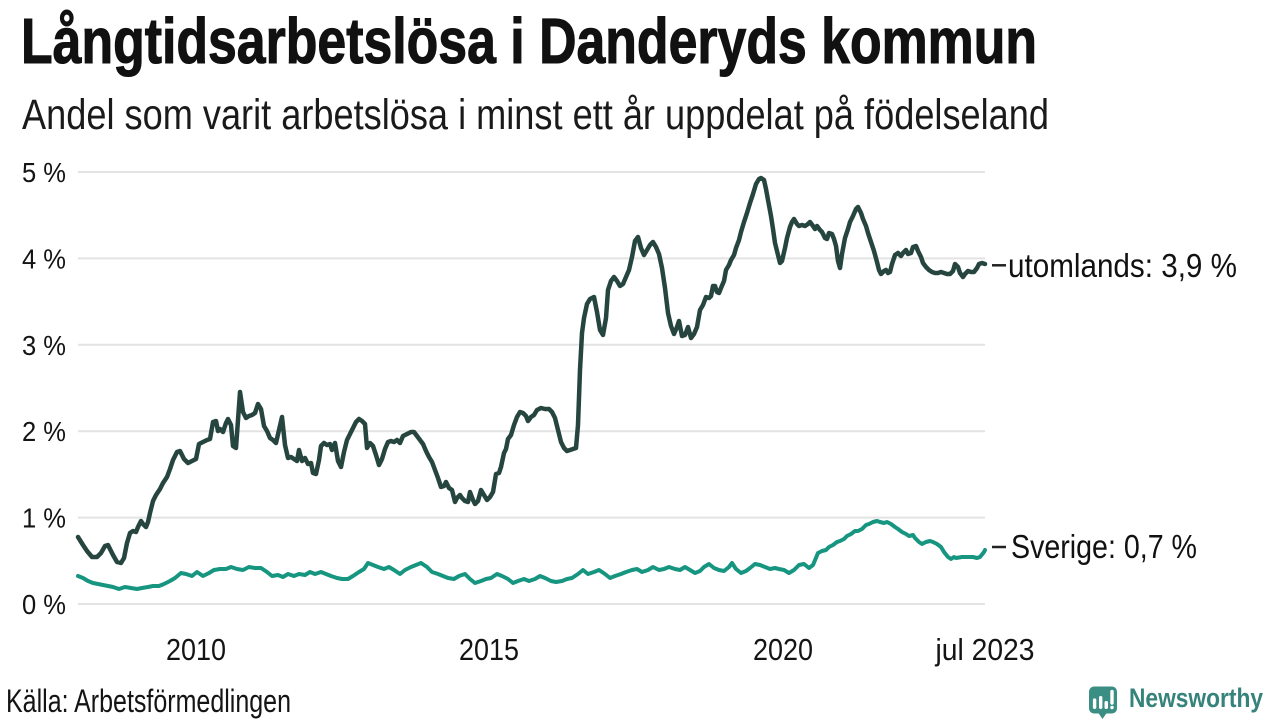 The height and width of the screenshot is (720, 1280). Describe the element at coordinates (44, 345) in the screenshot. I see `svg-text: 3 %` at that location.